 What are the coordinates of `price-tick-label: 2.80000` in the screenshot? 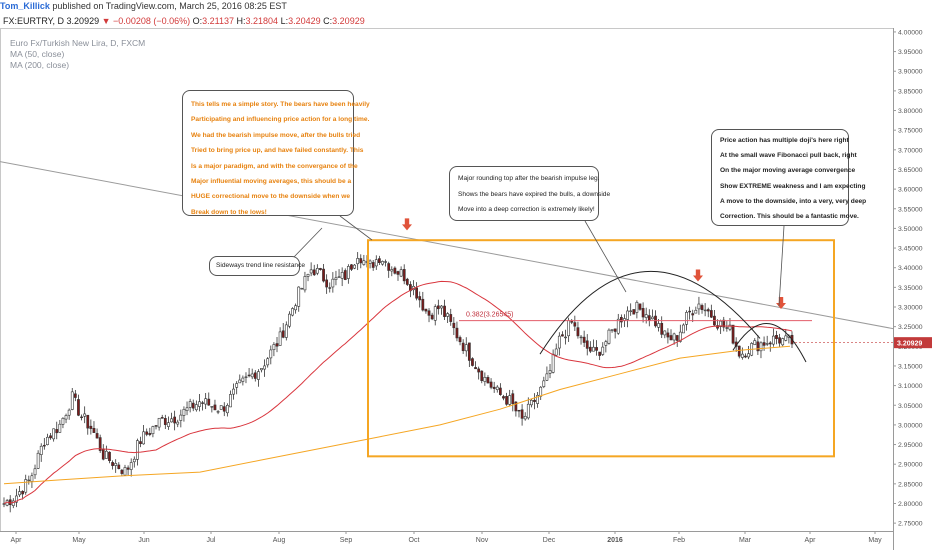 It's located at (910, 504).